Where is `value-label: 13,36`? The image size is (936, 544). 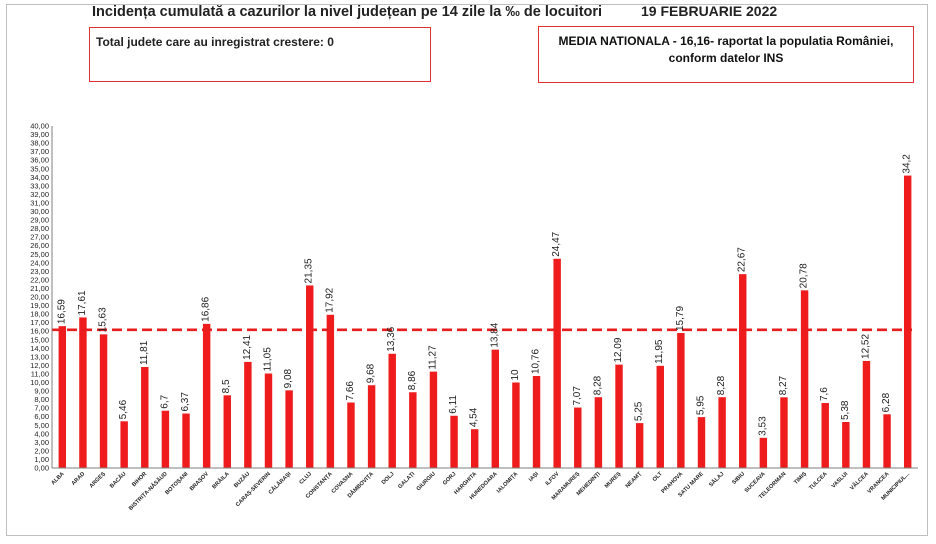 value-label: 13,36 is located at coordinates (391, 338).